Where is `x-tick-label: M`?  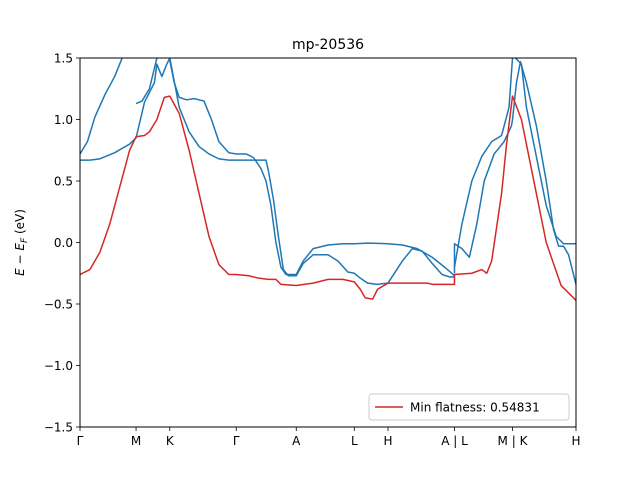
x-tick-label: M is located at coordinates (136, 441).